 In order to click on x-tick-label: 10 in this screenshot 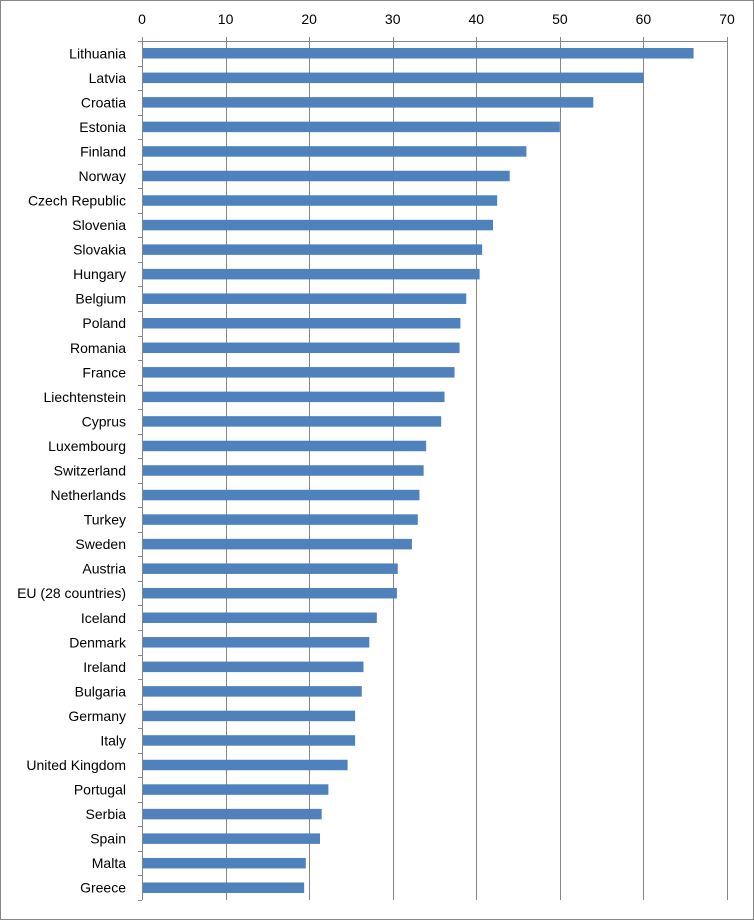, I will do `click(226, 19)`.